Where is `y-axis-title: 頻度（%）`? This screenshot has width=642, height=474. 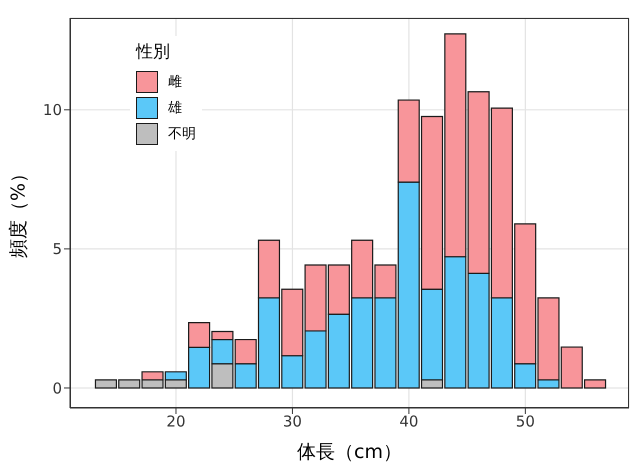 y-axis-title: 頻度（%） is located at coordinates (19, 211).